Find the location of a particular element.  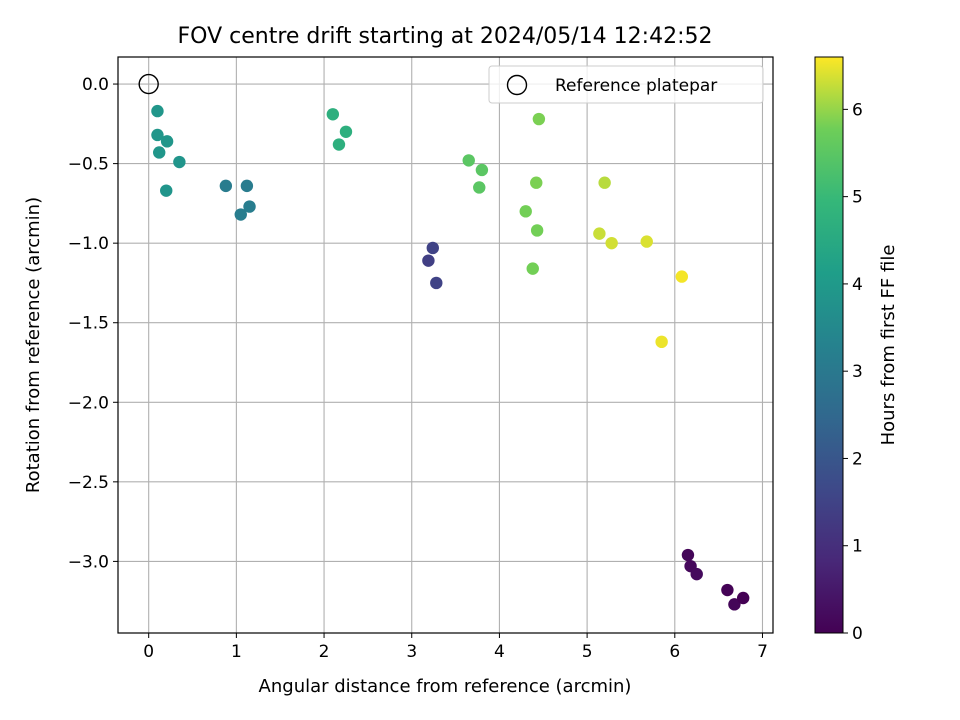

colorbar: 0 1 2 3 4 5 6 Hours from first FF file is located at coordinates (856, 350).